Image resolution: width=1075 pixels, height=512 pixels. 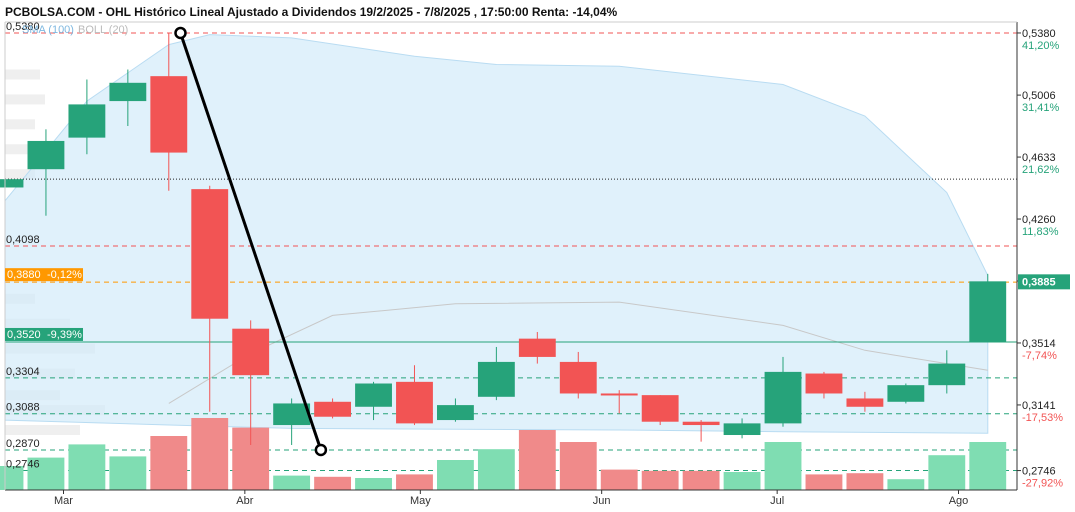 I want to click on right-pct-label: 11,83%, so click(x=1040, y=232).